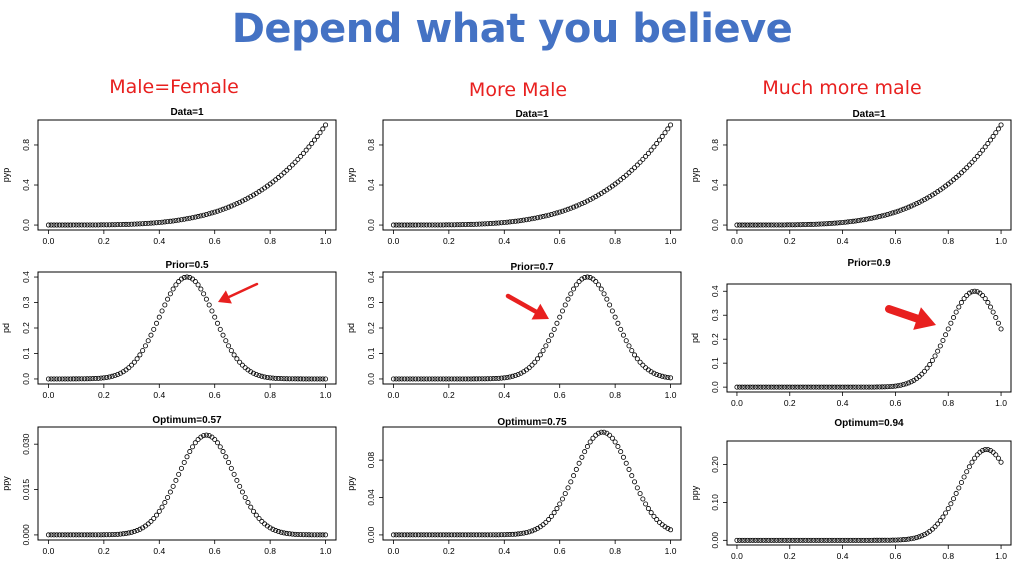 This screenshot has width=1024, height=576. Describe the element at coordinates (869, 493) in the screenshot. I see `plot-frame` at that location.